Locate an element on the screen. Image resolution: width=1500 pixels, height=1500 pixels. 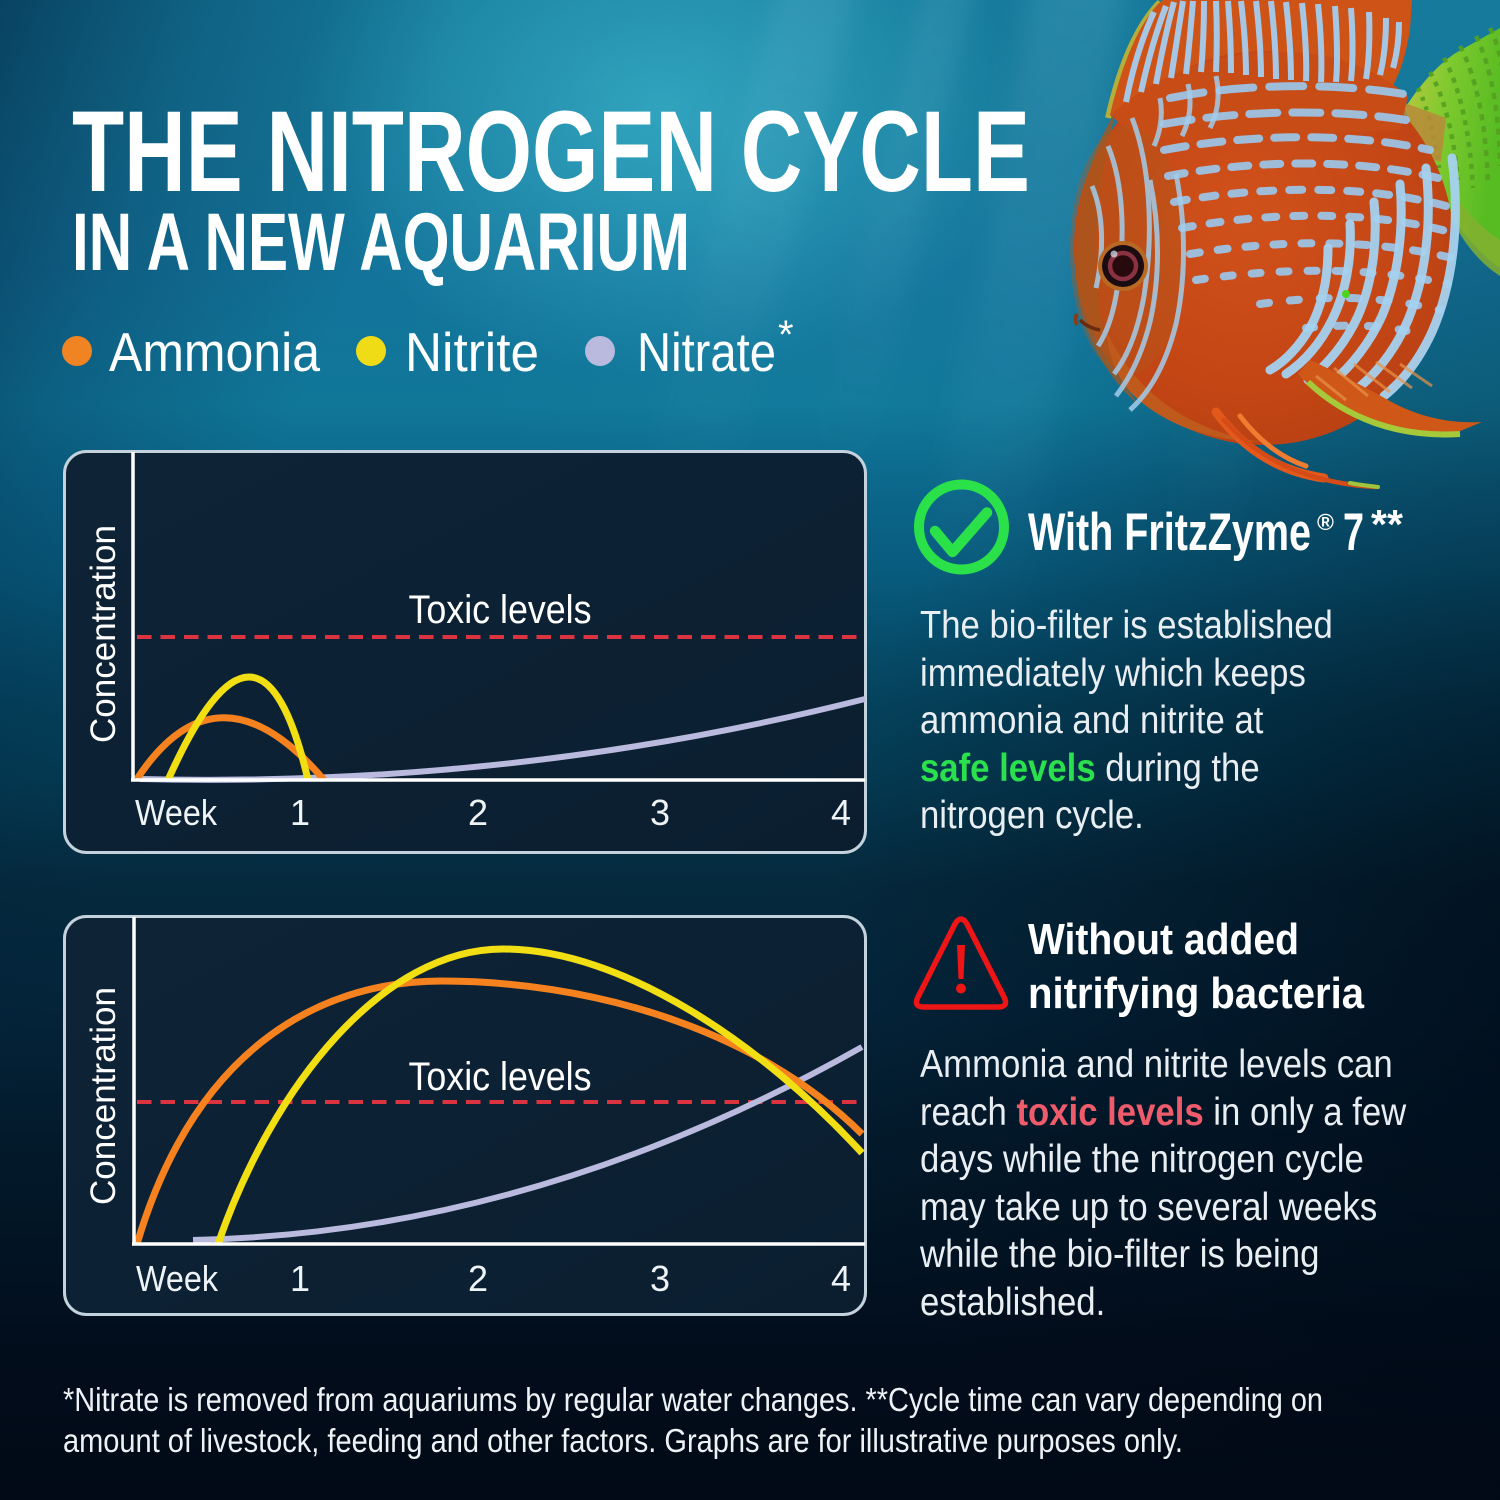
svg-text: With FritzZyme is located at coordinates (1169, 532).